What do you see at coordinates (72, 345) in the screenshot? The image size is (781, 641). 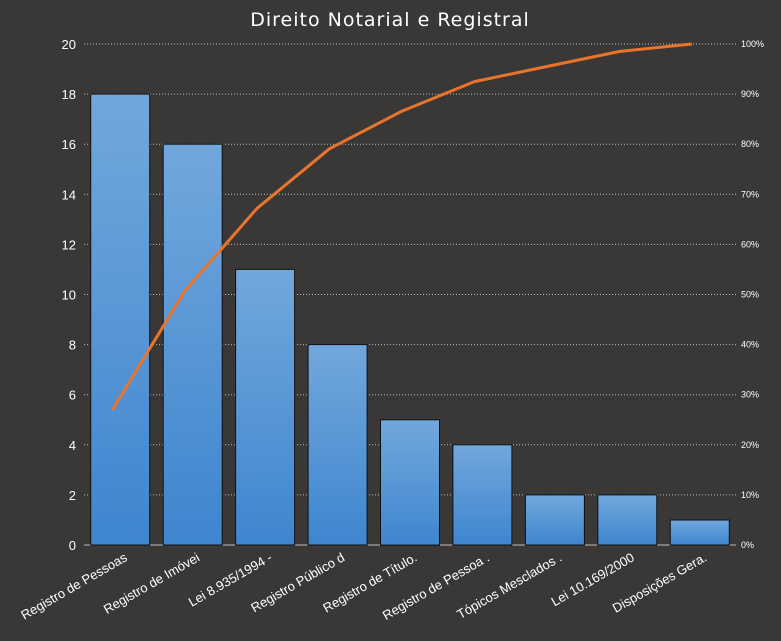 I see `y-left-tick-label: 8` at bounding box center [72, 345].